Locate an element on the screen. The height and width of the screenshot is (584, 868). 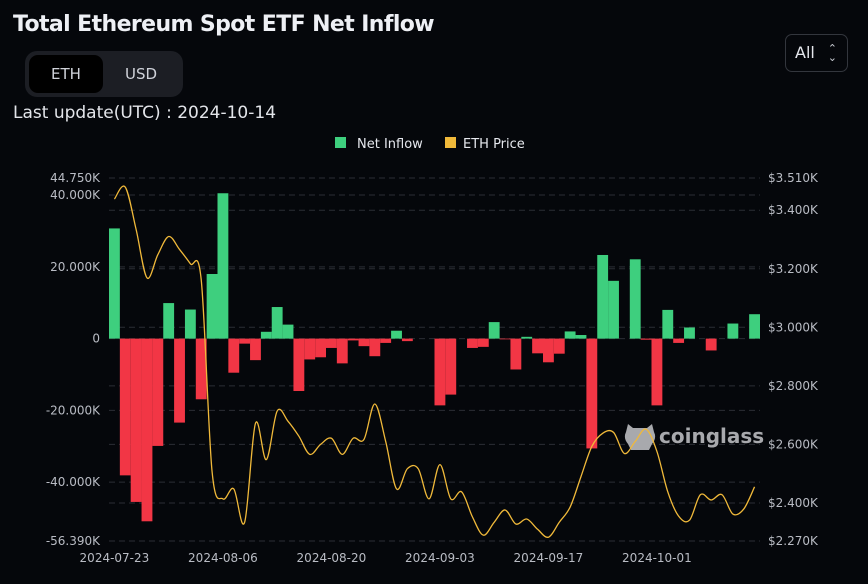
toggle-eth: ETH is located at coordinates (66, 74).